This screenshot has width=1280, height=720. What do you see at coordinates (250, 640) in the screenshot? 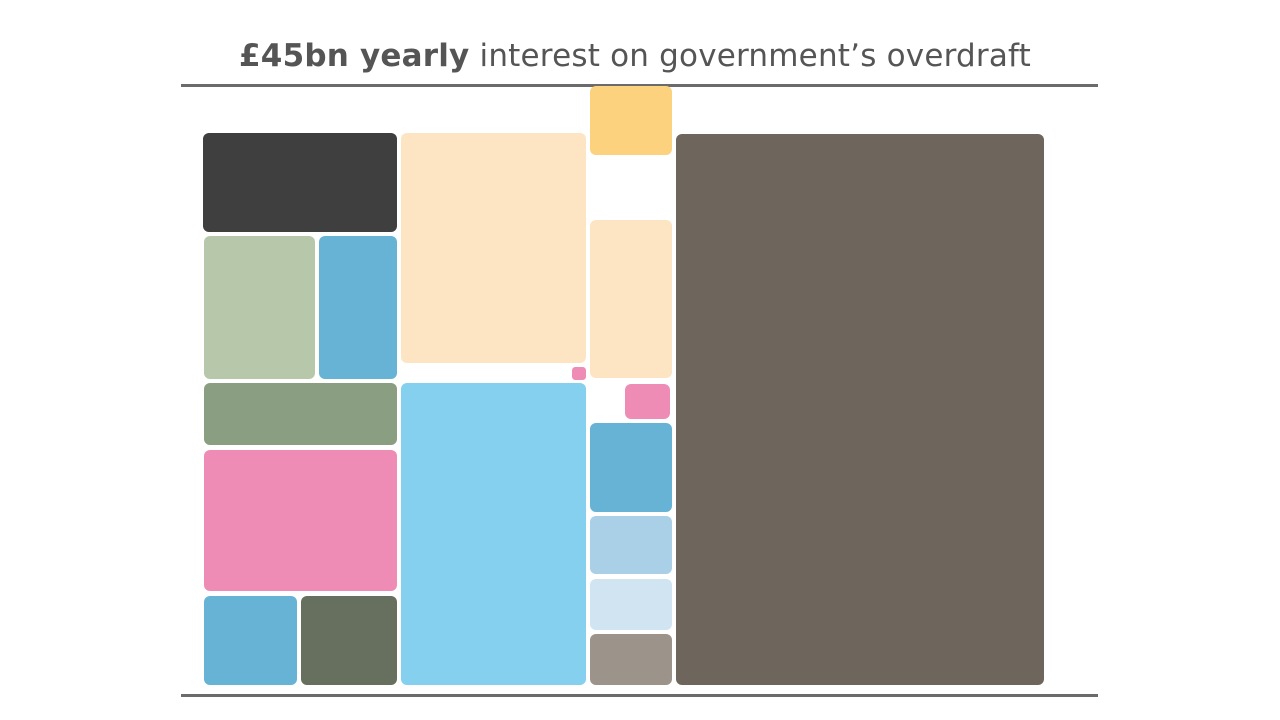
I see `treemap-block-blue-bottom-left` at bounding box center [250, 640].